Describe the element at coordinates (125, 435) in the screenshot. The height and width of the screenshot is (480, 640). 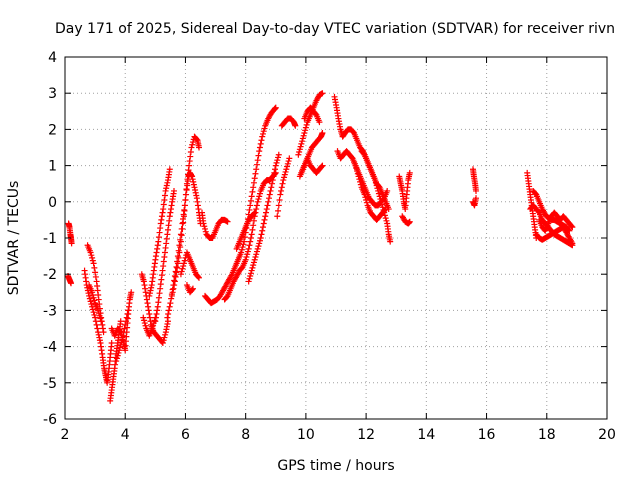
I see `x-tick-label: 4` at that location.